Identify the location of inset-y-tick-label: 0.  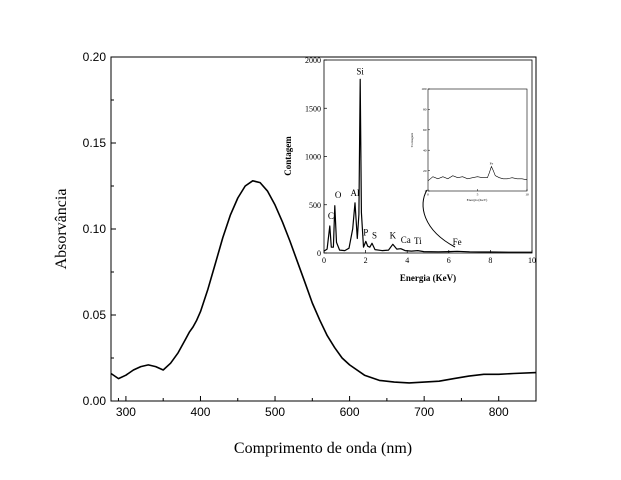
(319, 253).